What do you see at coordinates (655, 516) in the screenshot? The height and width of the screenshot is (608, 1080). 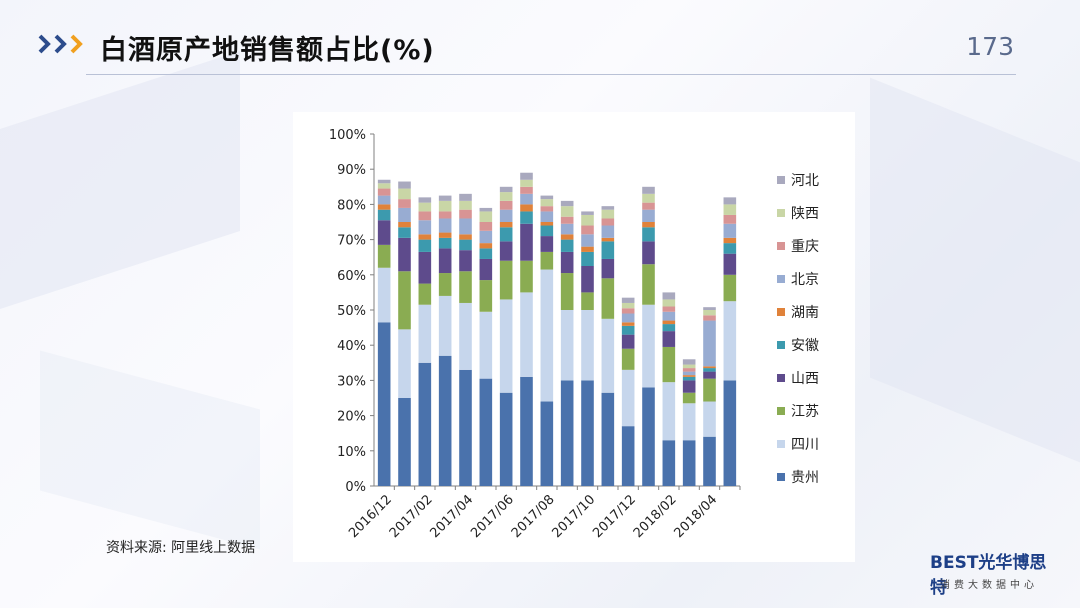 I see `x-tick-label: 2018/02` at bounding box center [655, 516].